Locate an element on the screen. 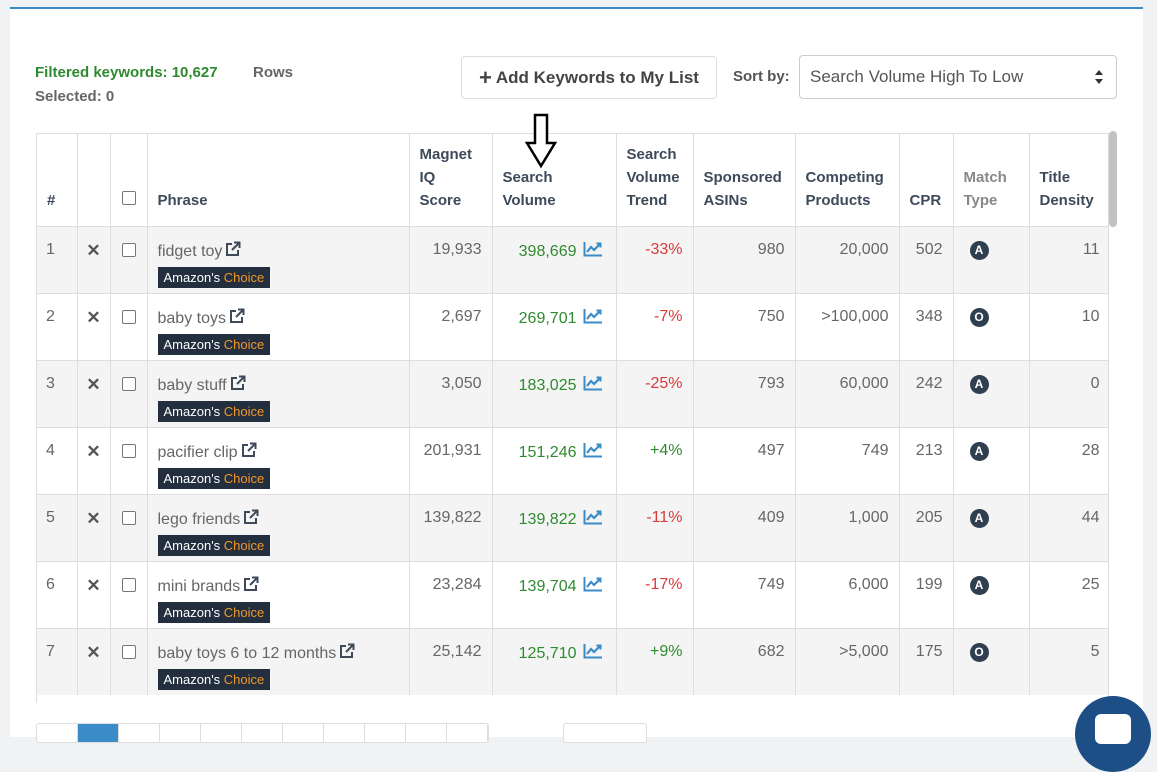  search-volume-value: 139,704 is located at coordinates (547, 586).